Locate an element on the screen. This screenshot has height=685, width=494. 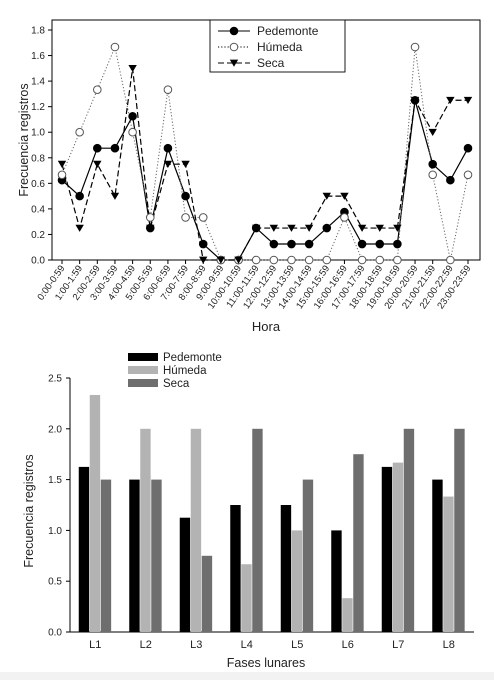
line-x-axis-title: Hora is located at coordinates (266, 326).